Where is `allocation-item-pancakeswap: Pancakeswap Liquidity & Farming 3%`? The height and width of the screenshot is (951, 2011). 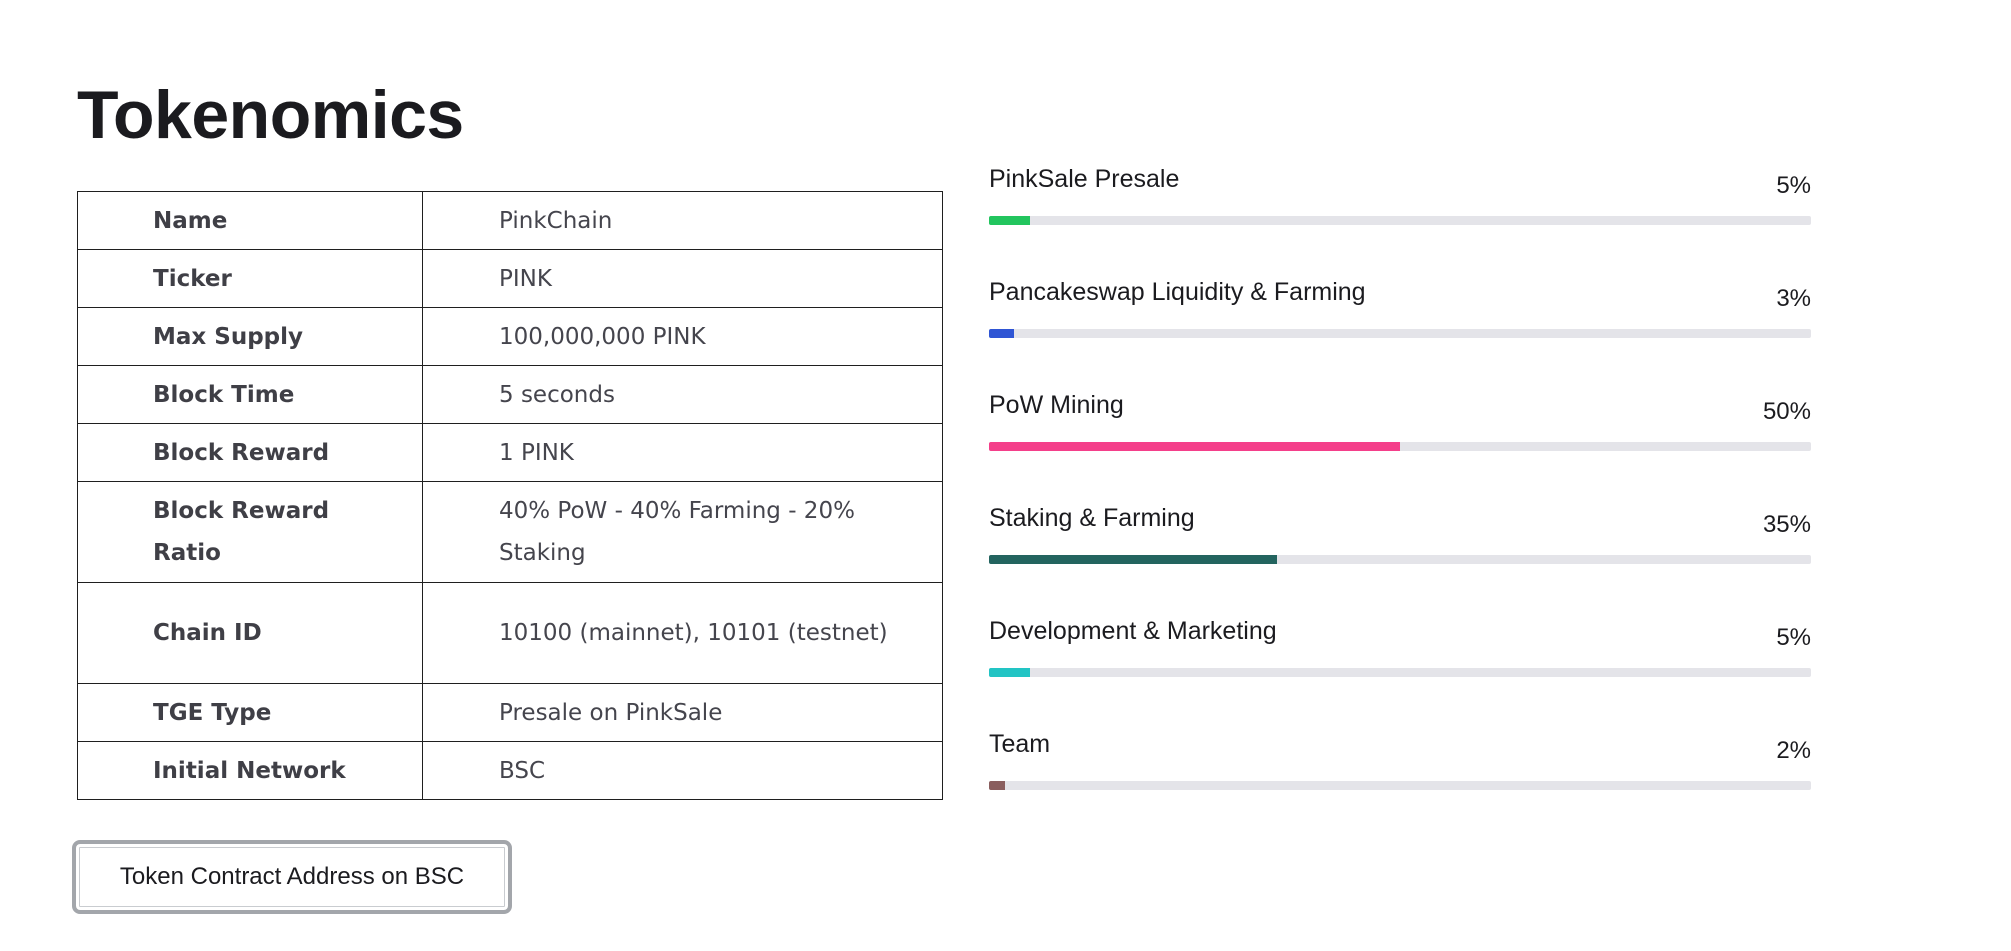 allocation-item-pancakeswap: Pancakeswap Liquidity & Farming 3% is located at coordinates (1400, 329).